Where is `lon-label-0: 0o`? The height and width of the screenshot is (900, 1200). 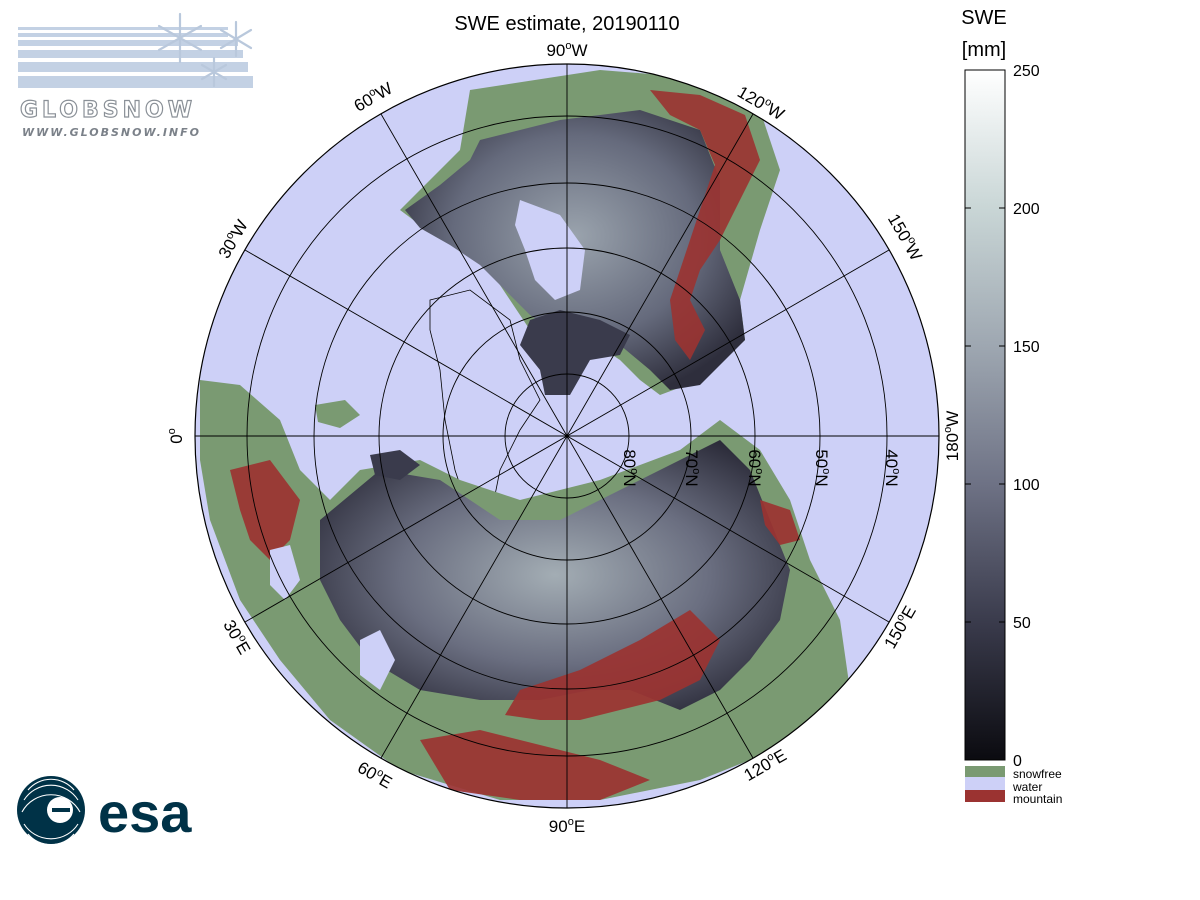
lon-label-0: 0o is located at coordinates (176, 436).